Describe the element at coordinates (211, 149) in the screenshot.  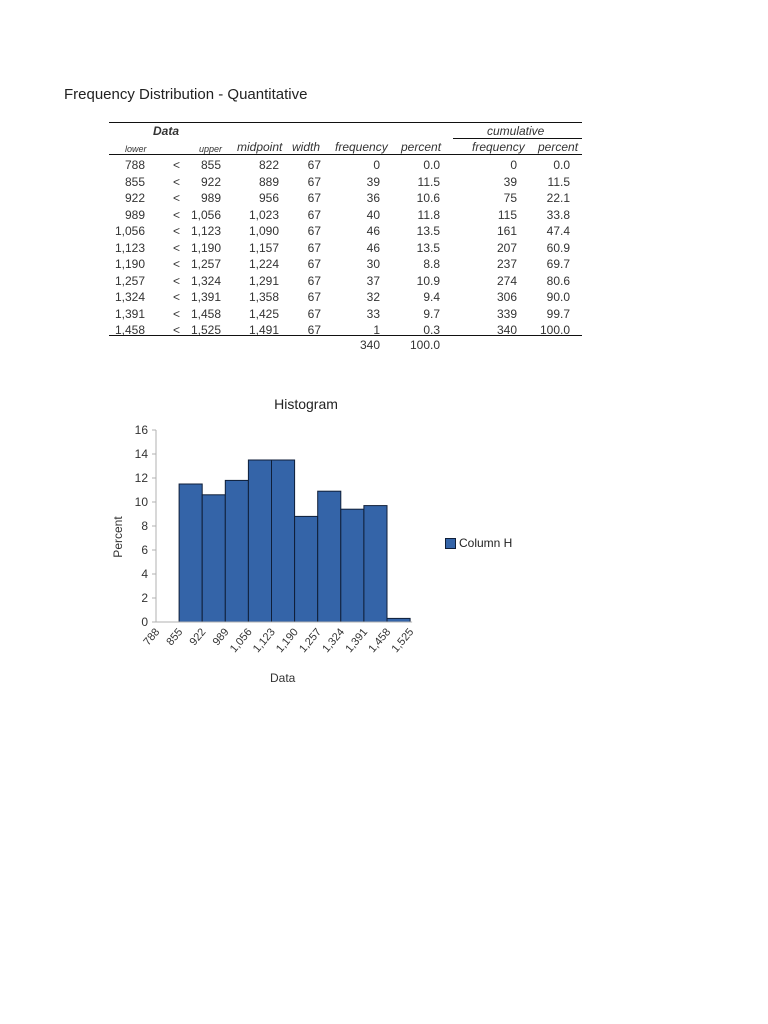
I see `header-upper: upper` at that location.